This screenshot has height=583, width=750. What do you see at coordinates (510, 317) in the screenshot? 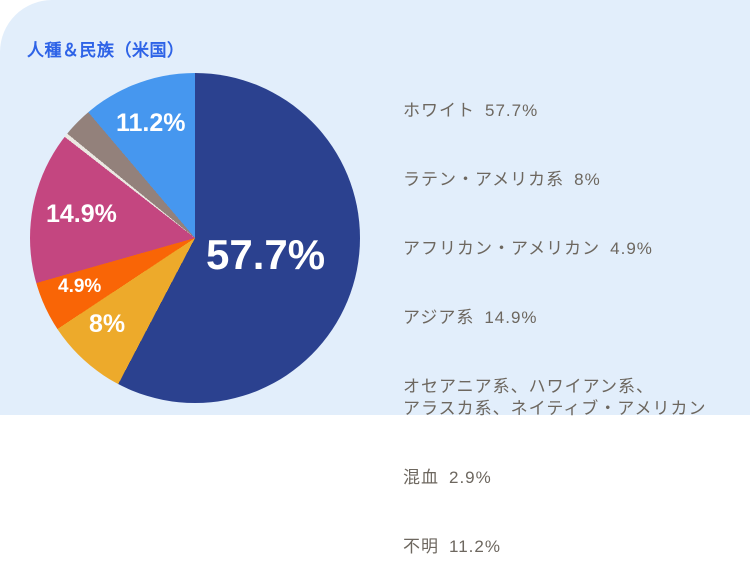
I see `legend-value: 14.9%` at bounding box center [510, 317].